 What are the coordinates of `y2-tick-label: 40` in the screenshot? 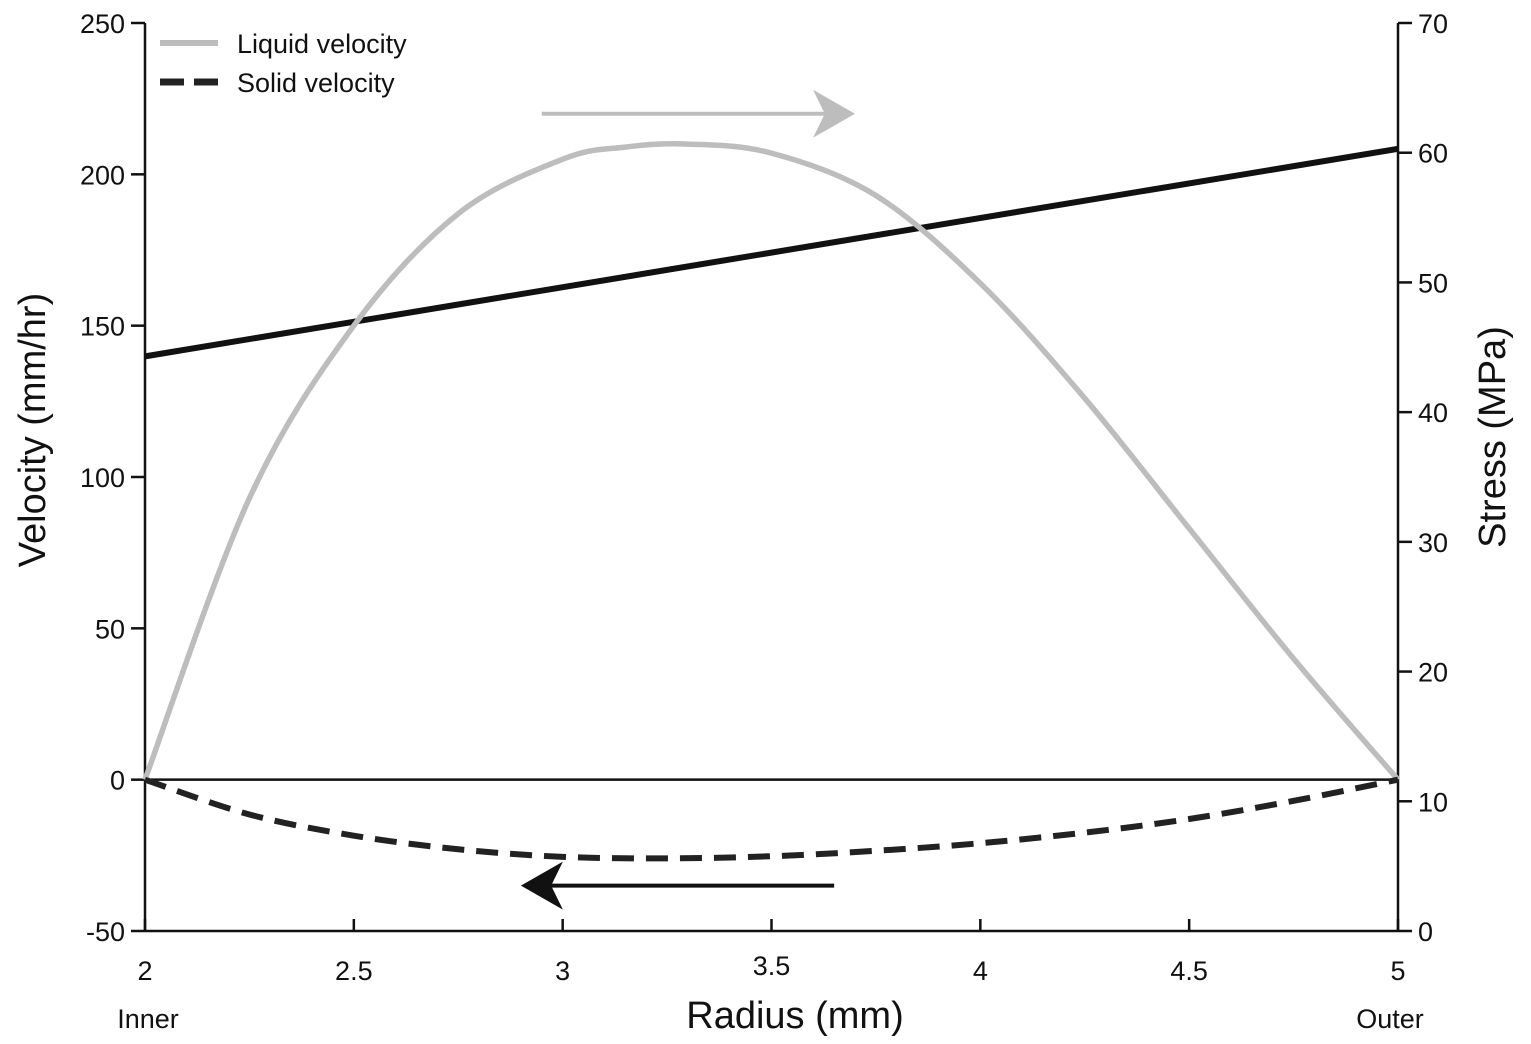 It's located at (1433, 413).